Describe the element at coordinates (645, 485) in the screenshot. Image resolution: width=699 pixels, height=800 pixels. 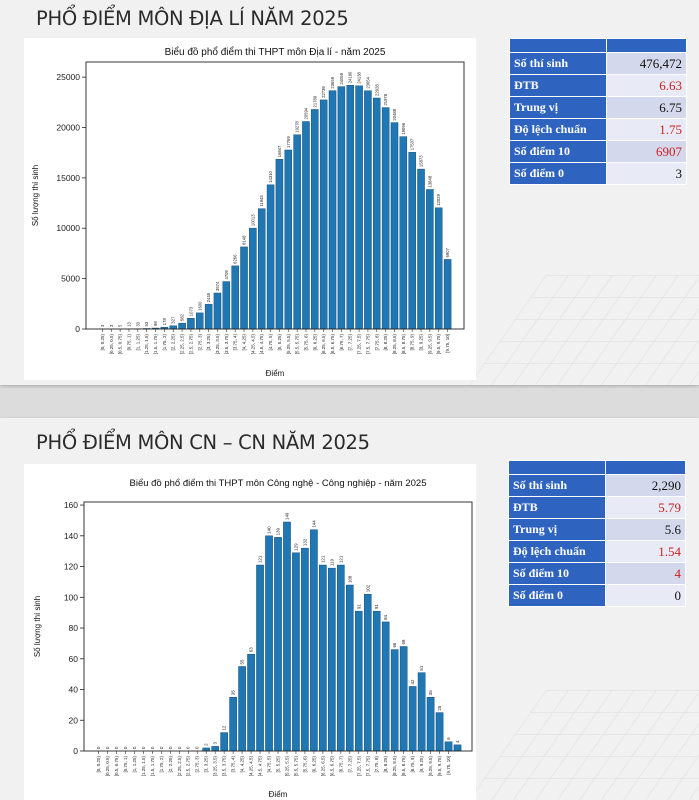
I see `stats-value: 2,290` at that location.